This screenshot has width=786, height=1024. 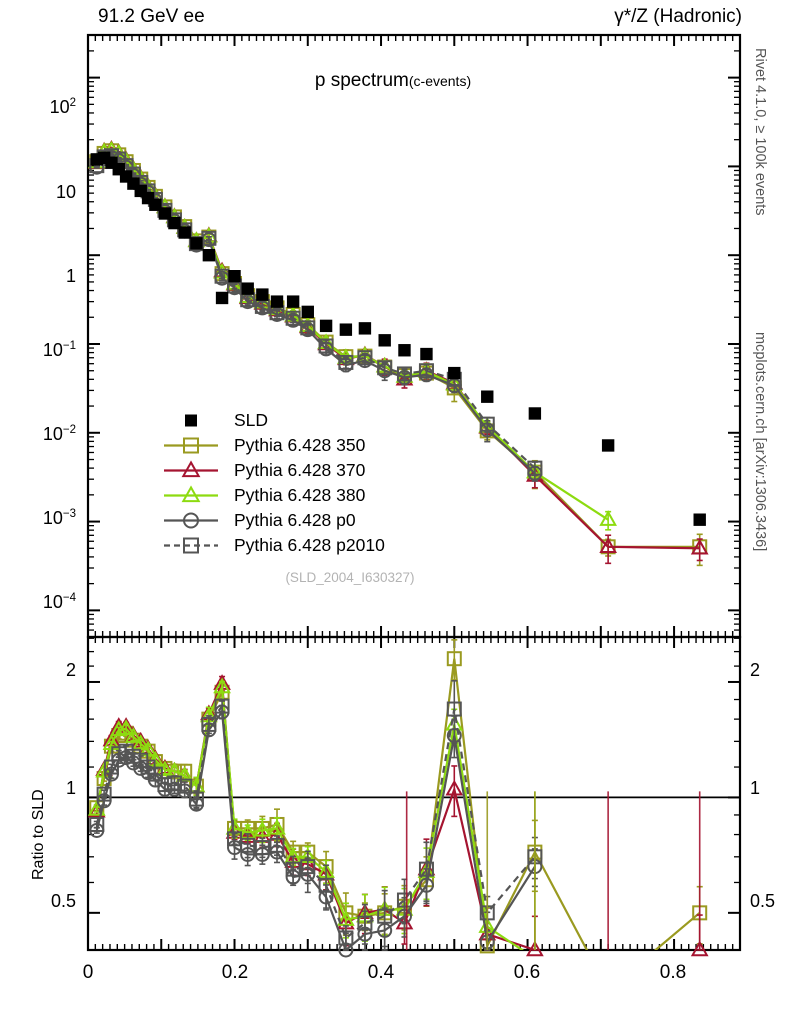 What do you see at coordinates (70, 670) in the screenshot?
I see `ratio-ytick-2-left: 2` at bounding box center [70, 670].